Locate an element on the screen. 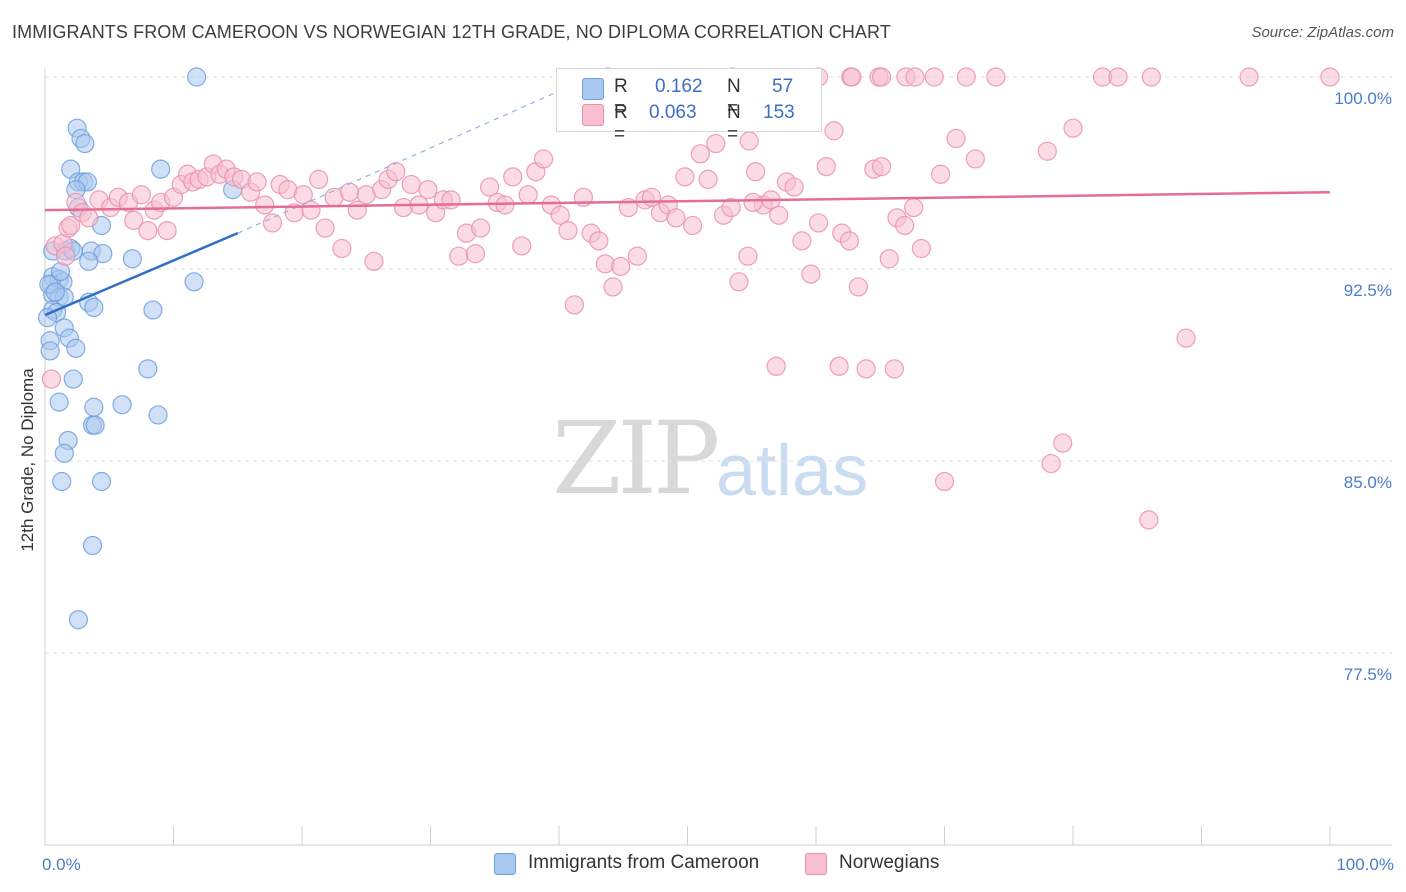 Image resolution: width=1406 pixels, height=892 pixels. legend-r-label: R = is located at coordinates (621, 97).